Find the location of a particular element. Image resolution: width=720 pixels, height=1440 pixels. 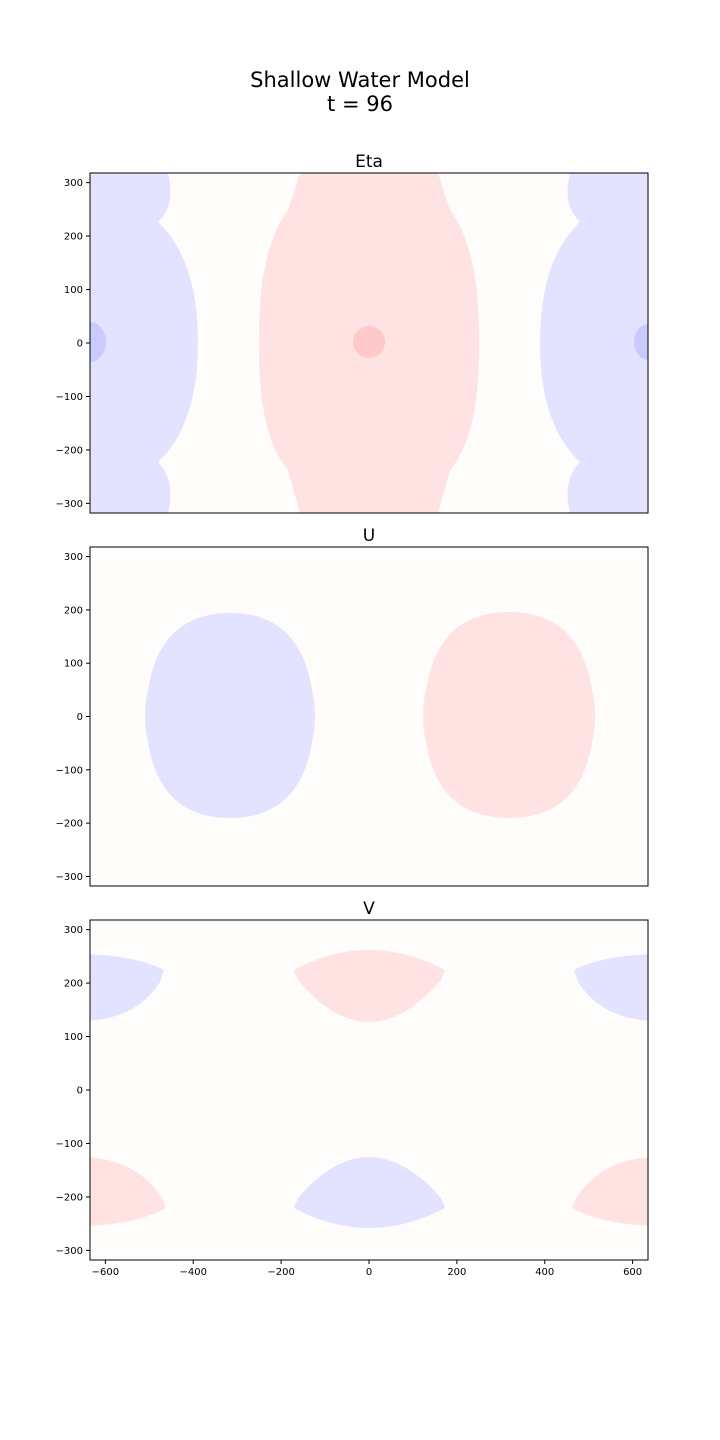

u-title: U is located at coordinates (369, 536).